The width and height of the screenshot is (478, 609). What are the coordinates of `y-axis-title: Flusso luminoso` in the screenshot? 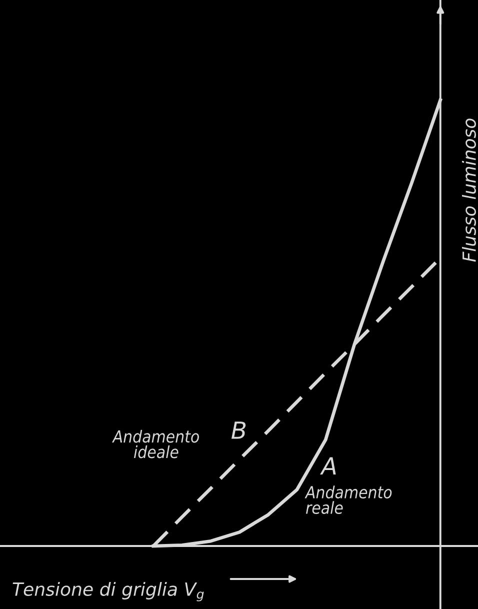 It's located at (469, 190).